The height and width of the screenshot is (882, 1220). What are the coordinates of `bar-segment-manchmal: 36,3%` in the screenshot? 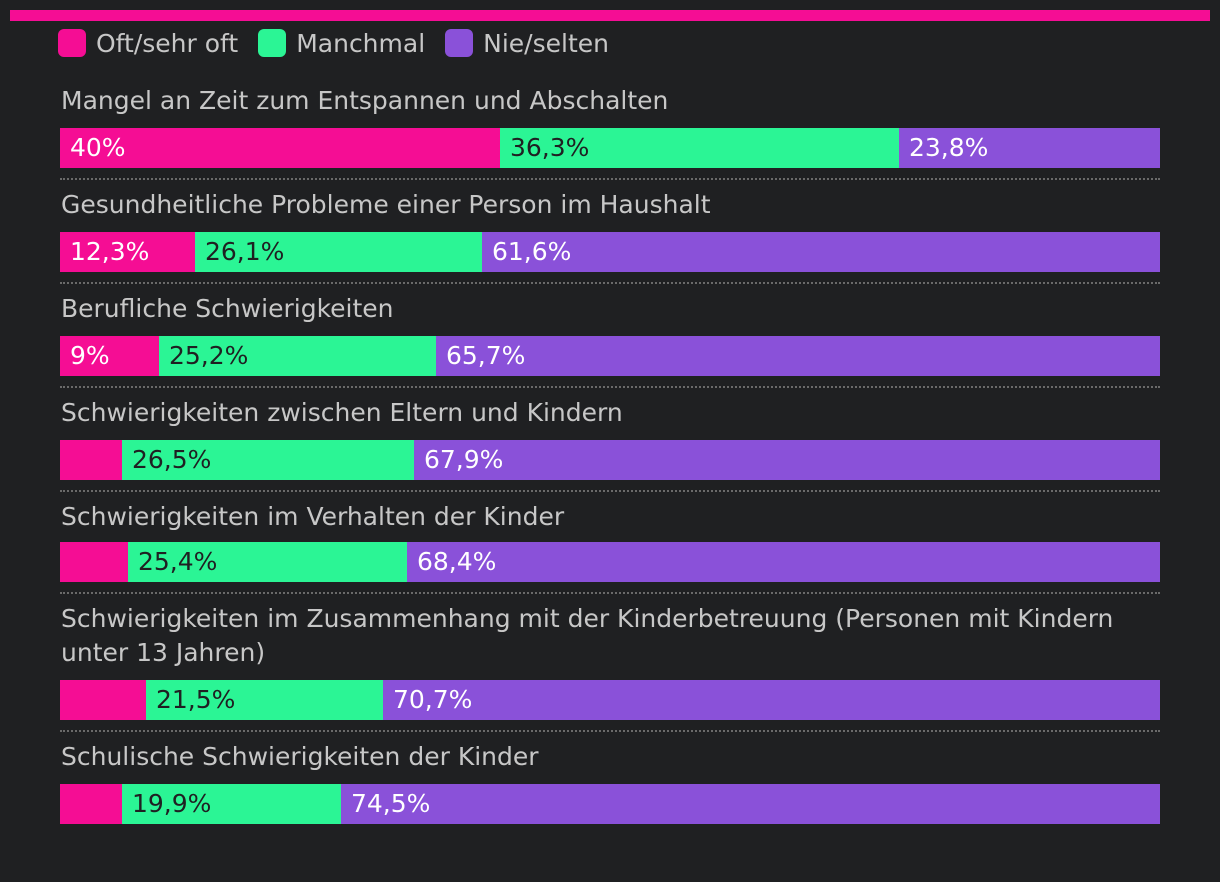 It's located at (699, 148).